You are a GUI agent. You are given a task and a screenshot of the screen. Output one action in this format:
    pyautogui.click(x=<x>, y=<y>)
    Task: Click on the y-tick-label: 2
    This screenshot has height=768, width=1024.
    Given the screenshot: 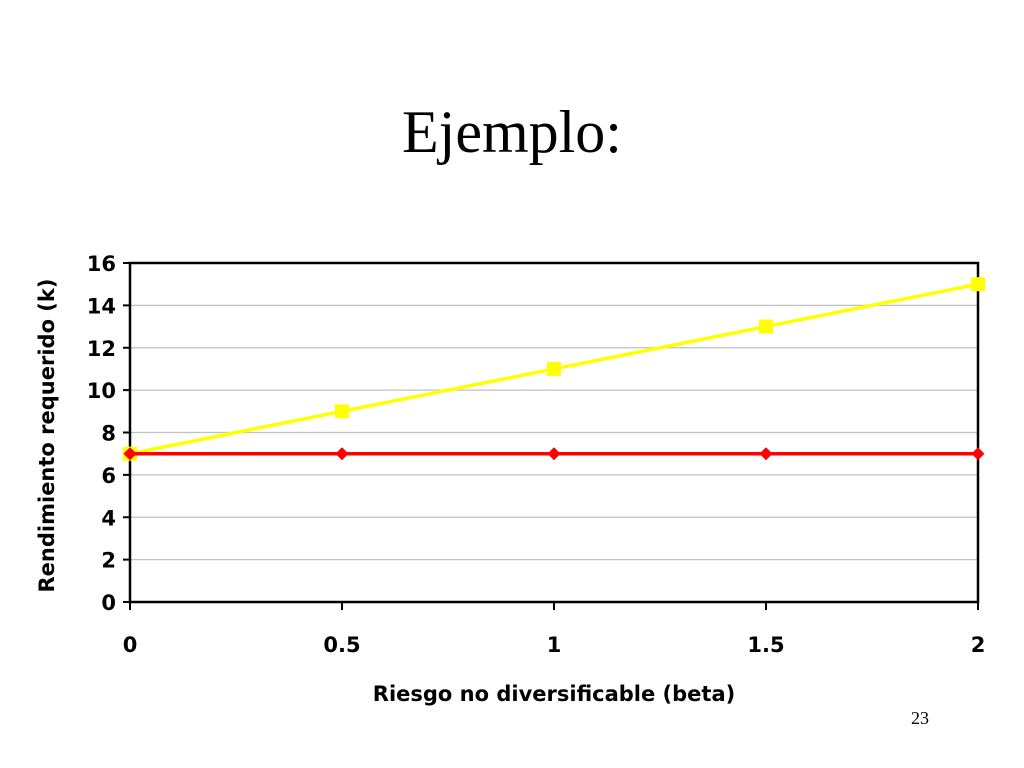 What is the action you would take?
    pyautogui.click(x=108, y=561)
    